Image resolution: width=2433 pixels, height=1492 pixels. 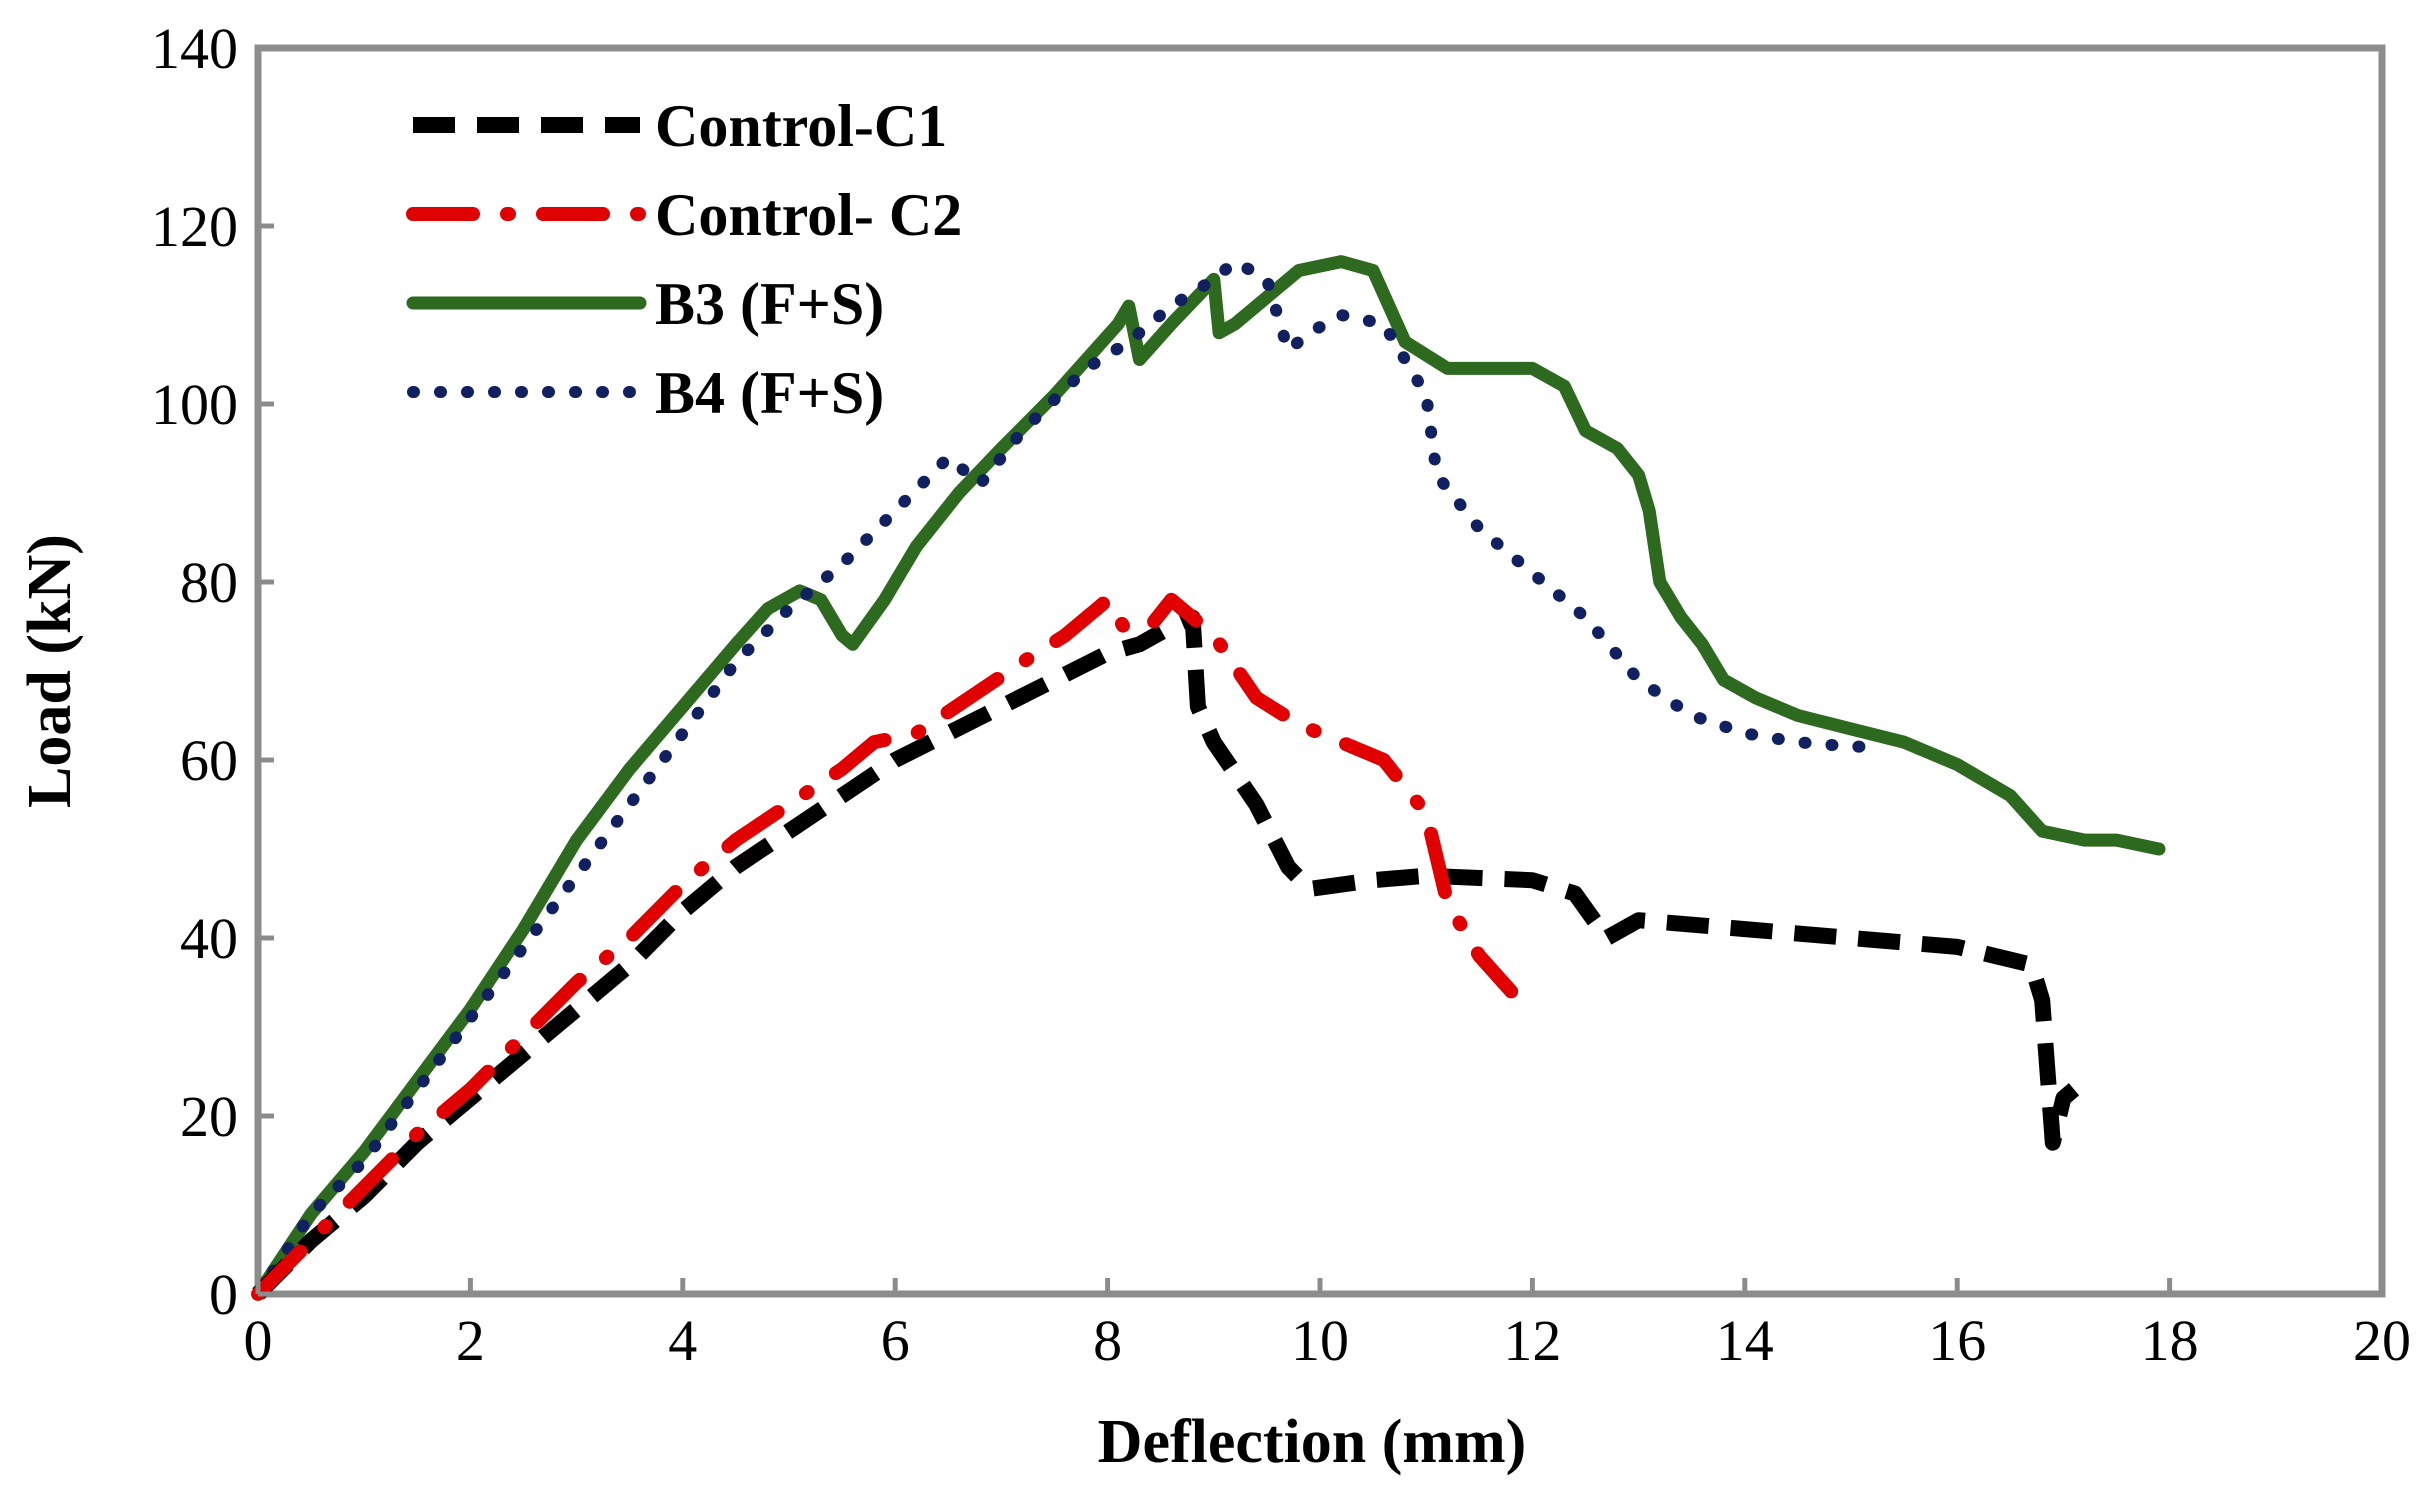 What do you see at coordinates (209, 1116) in the screenshot?
I see `y-tick-label: 20` at bounding box center [209, 1116].